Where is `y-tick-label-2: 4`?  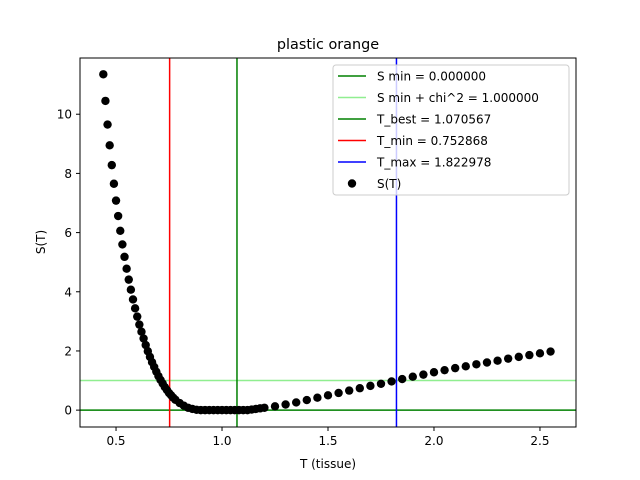 y-tick-label-2: 4 is located at coordinates (68, 292).